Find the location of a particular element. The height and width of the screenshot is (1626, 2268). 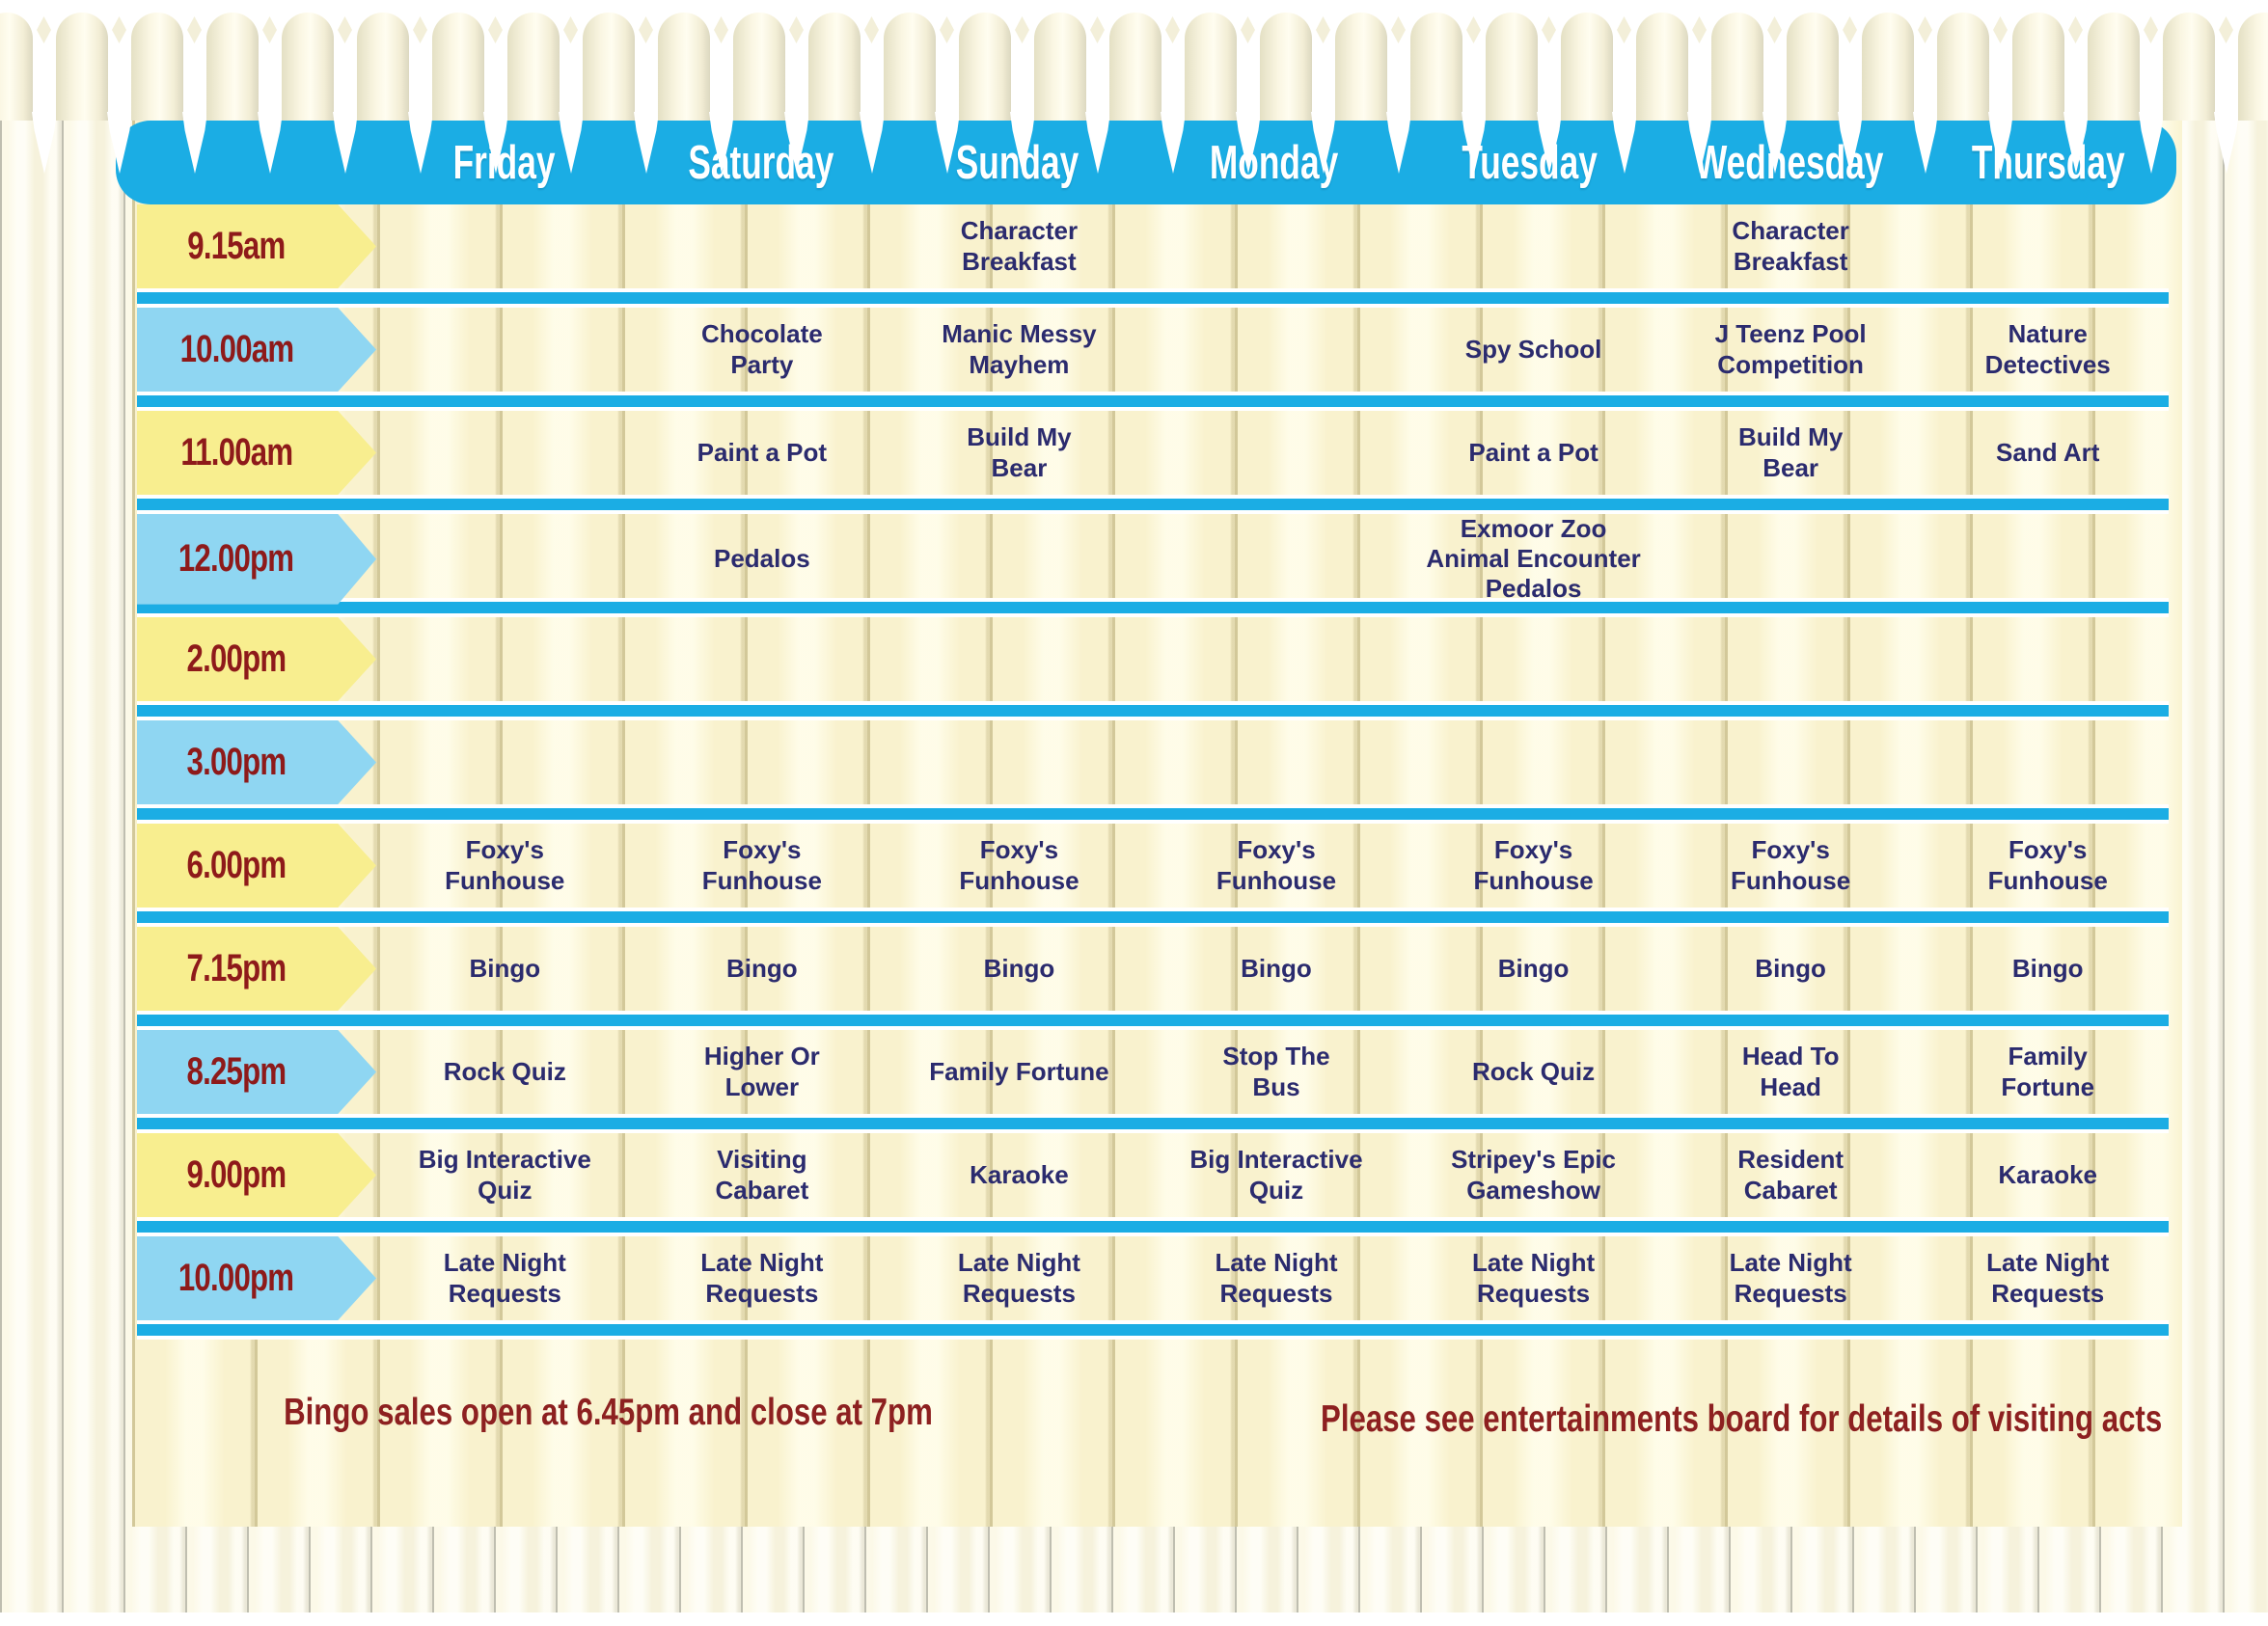

time-label-arrow: 12.00pm is located at coordinates (256, 559).